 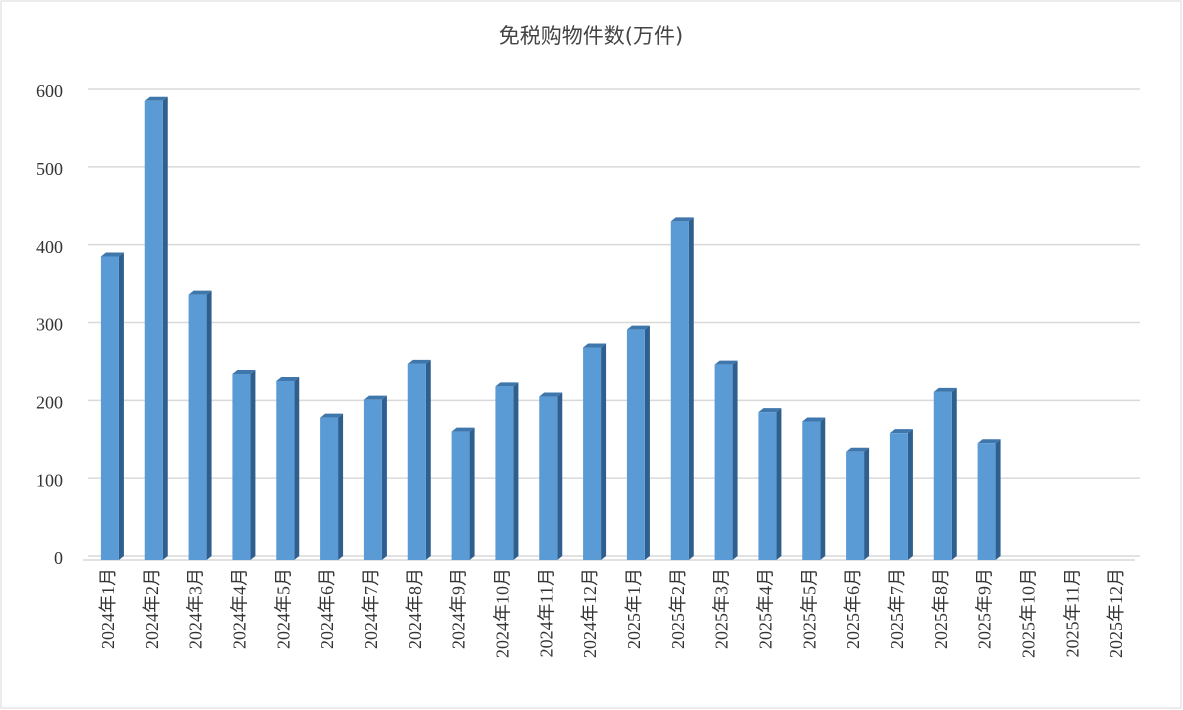 What do you see at coordinates (196, 608) in the screenshot?
I see `x-tick-label: 2024年3月` at bounding box center [196, 608].